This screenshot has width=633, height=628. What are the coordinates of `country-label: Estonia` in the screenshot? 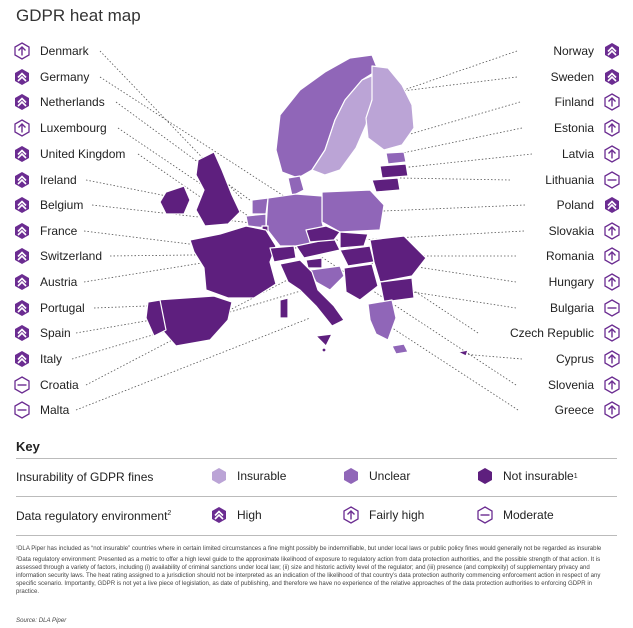 It's located at (573, 128).